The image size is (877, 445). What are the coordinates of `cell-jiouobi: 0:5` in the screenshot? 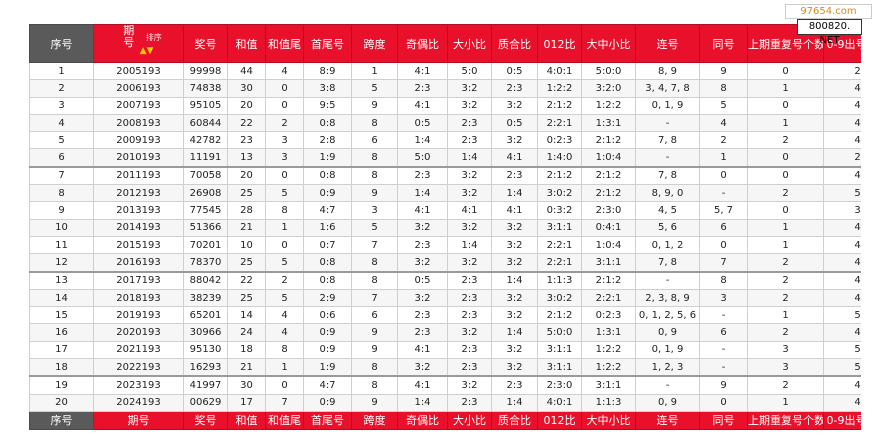 It's located at (422, 123).